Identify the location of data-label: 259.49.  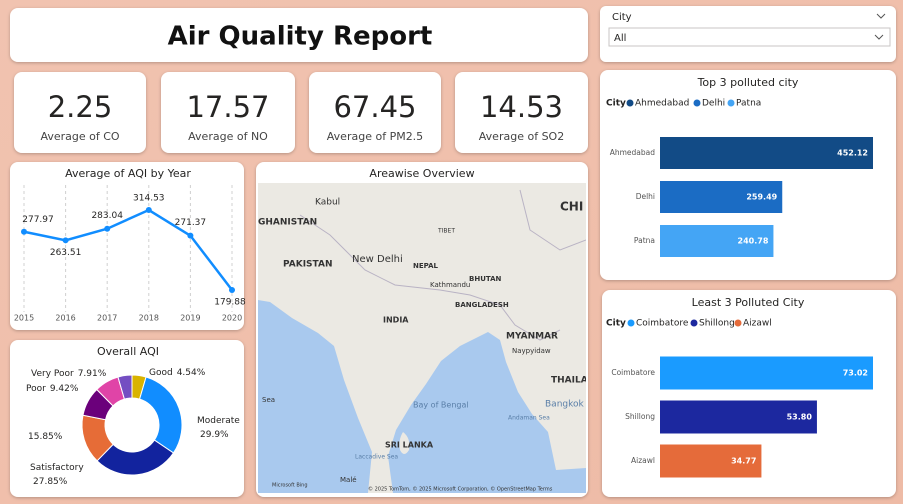
(761, 197).